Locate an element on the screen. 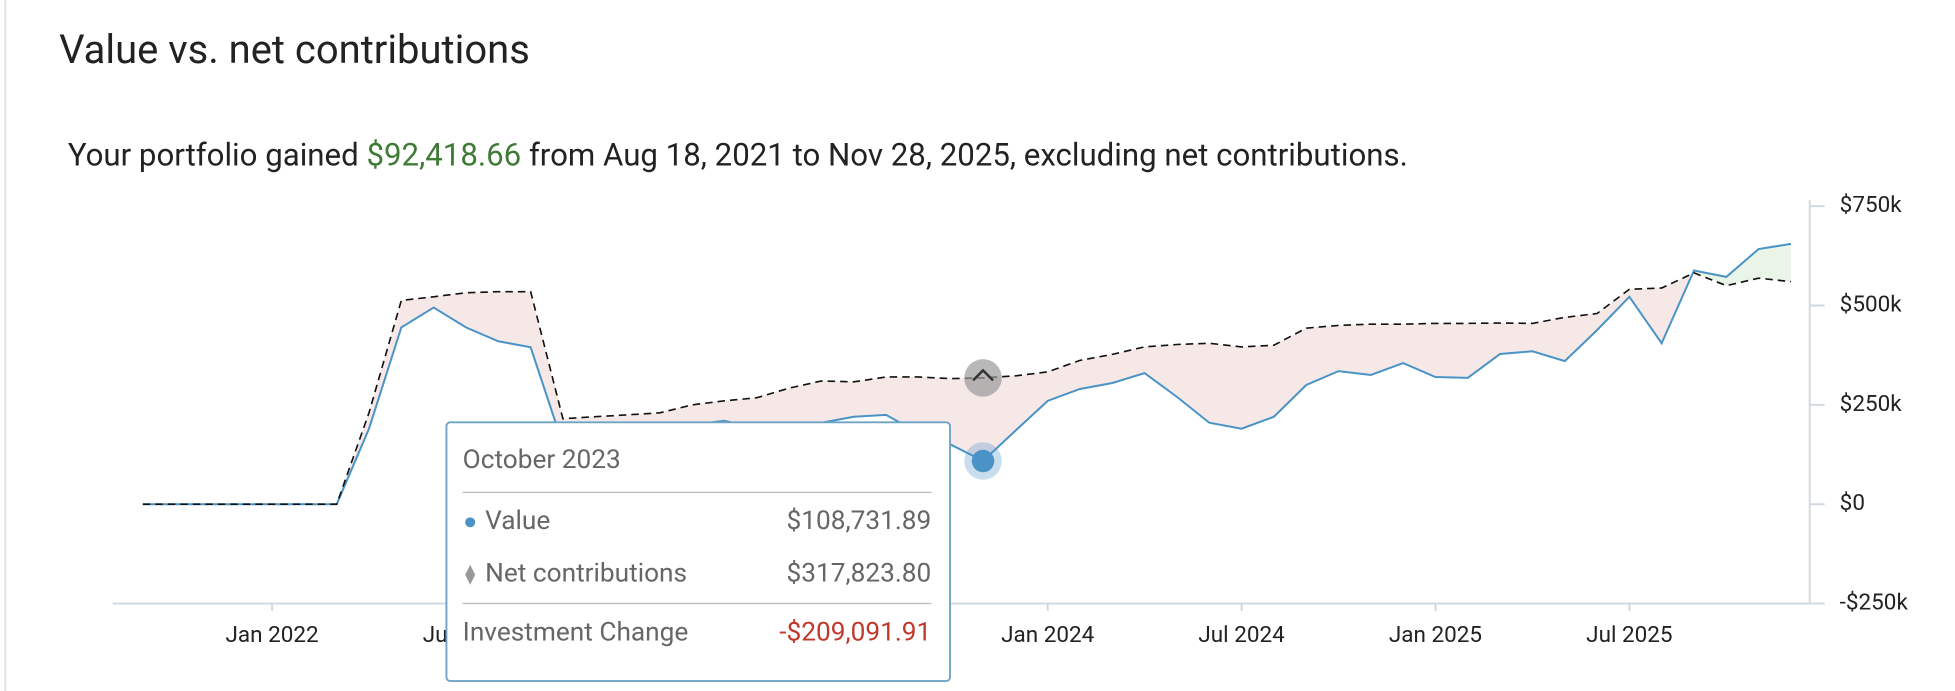 This screenshot has width=1955, height=691. y-tick-label: $250k is located at coordinates (1871, 404).